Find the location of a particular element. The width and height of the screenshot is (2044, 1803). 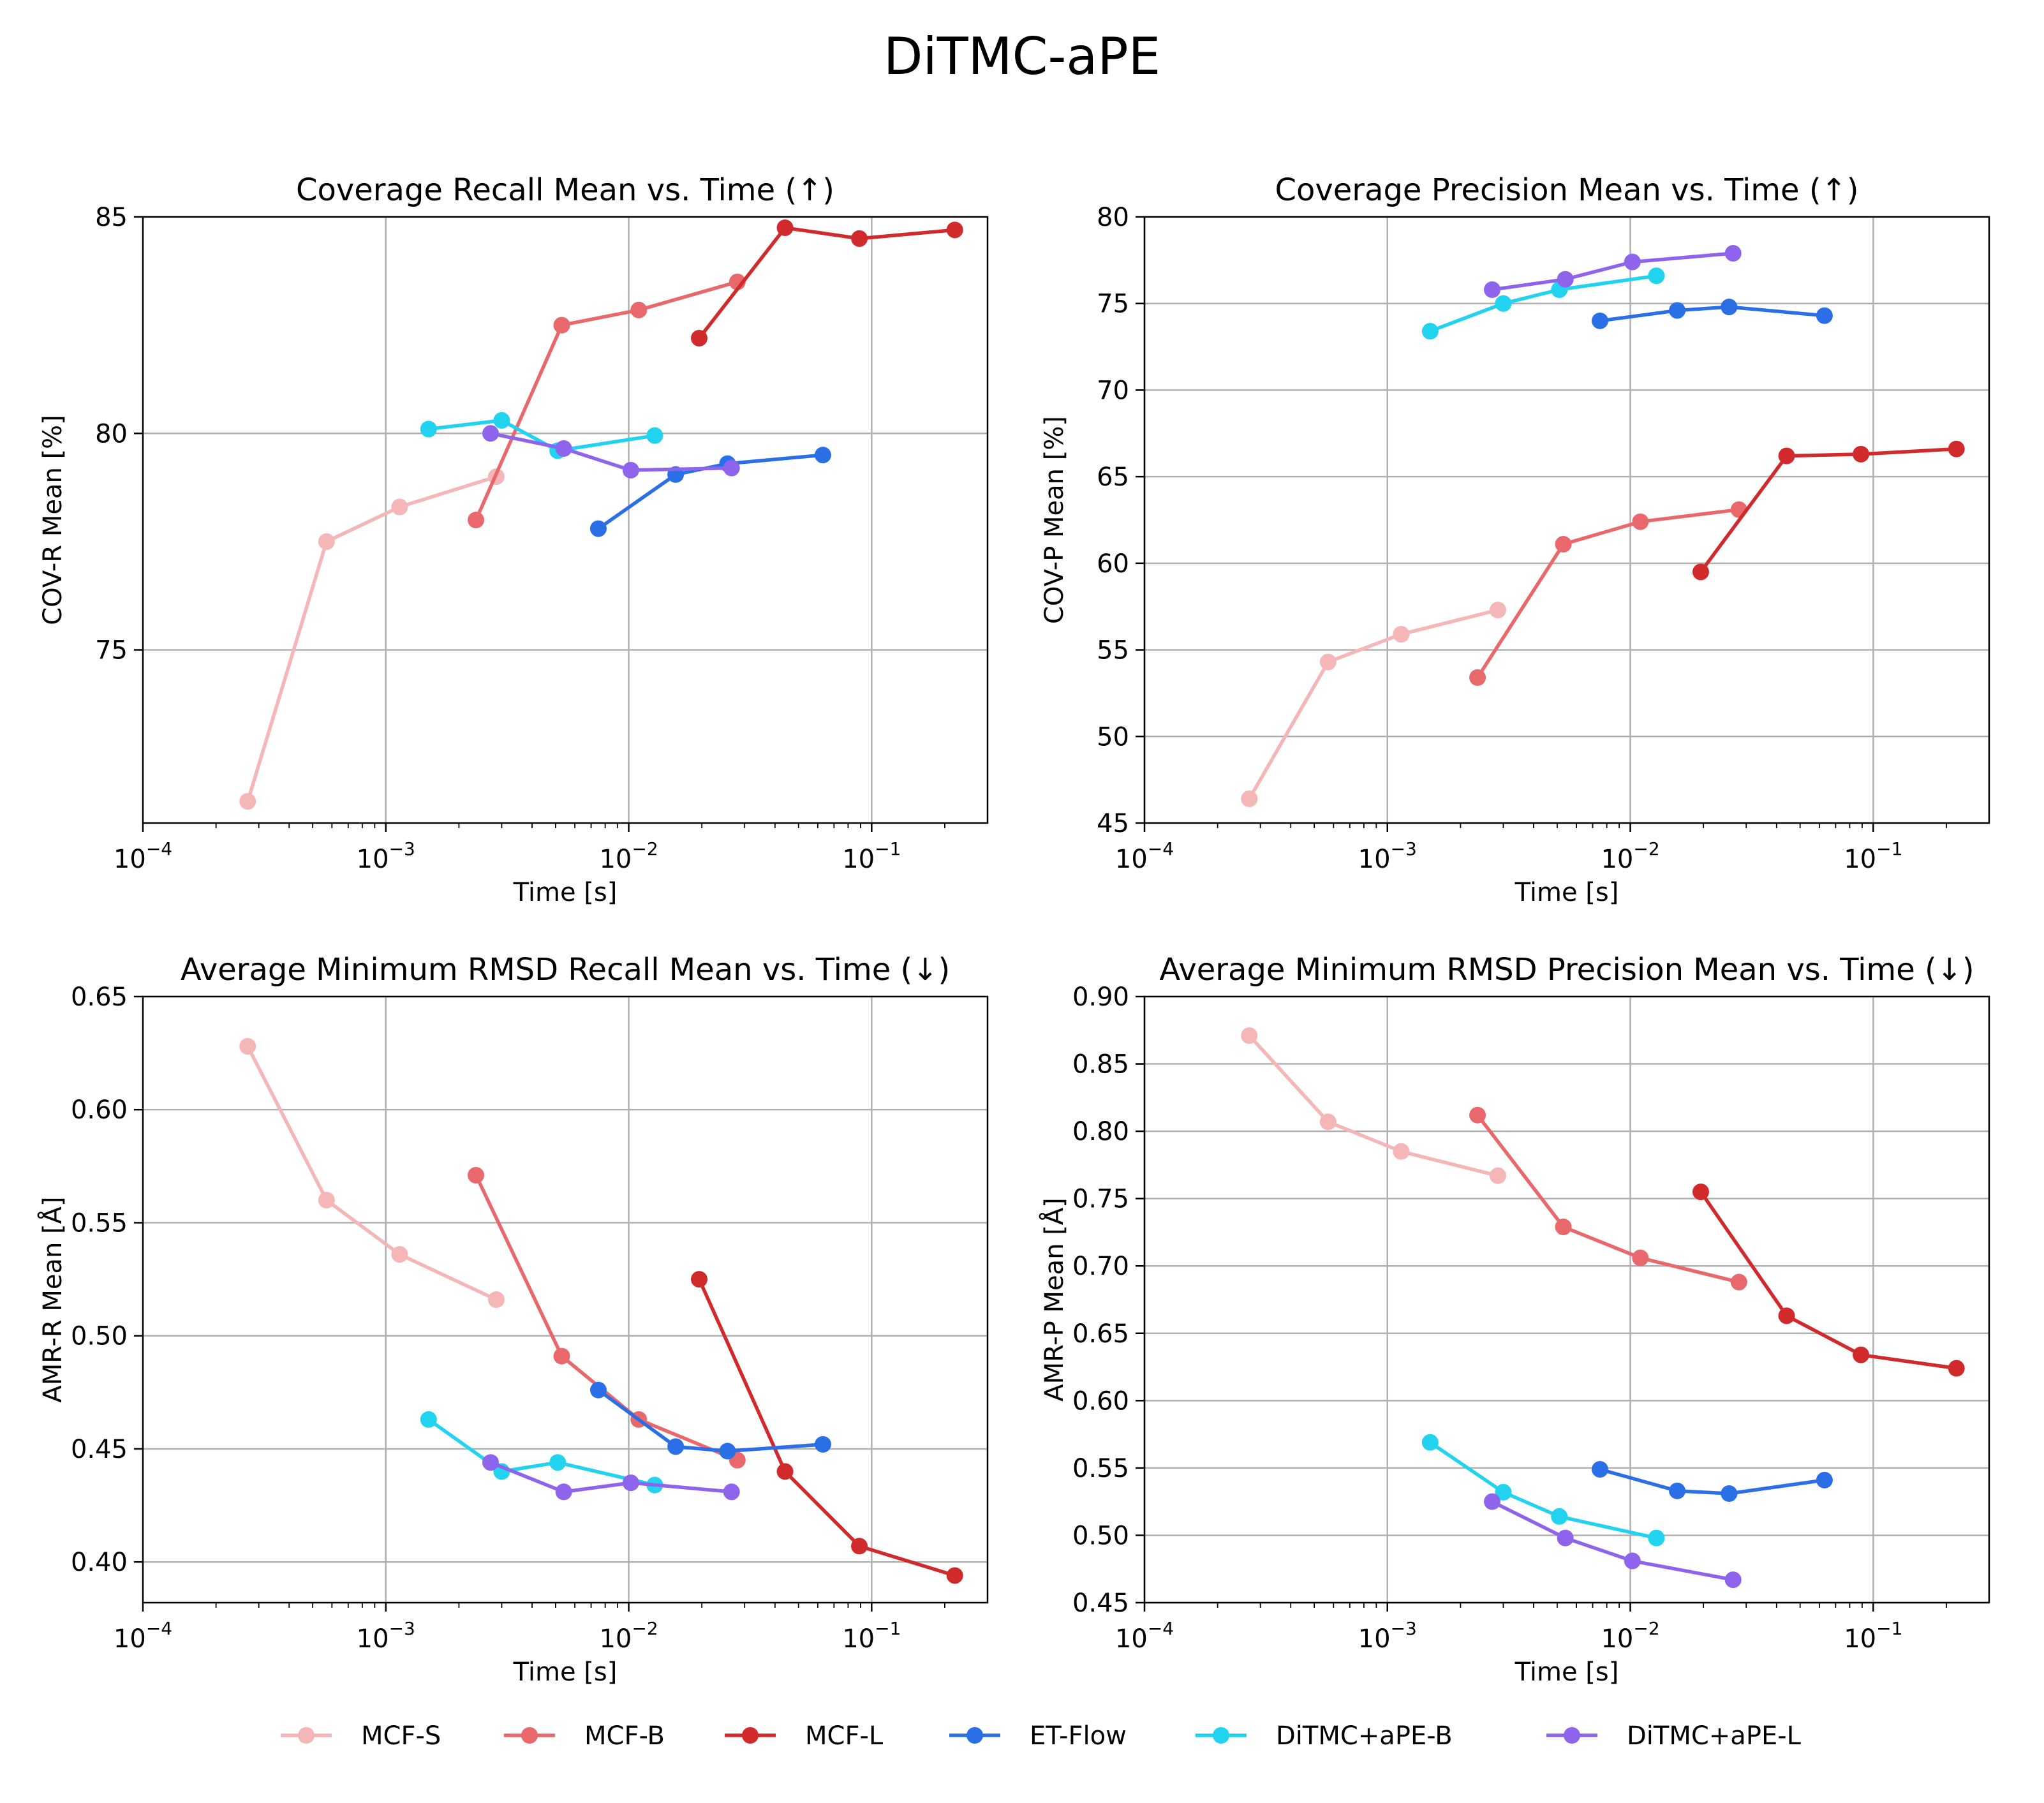

x-tick-exponent: −3 is located at coordinates (402, 1628).